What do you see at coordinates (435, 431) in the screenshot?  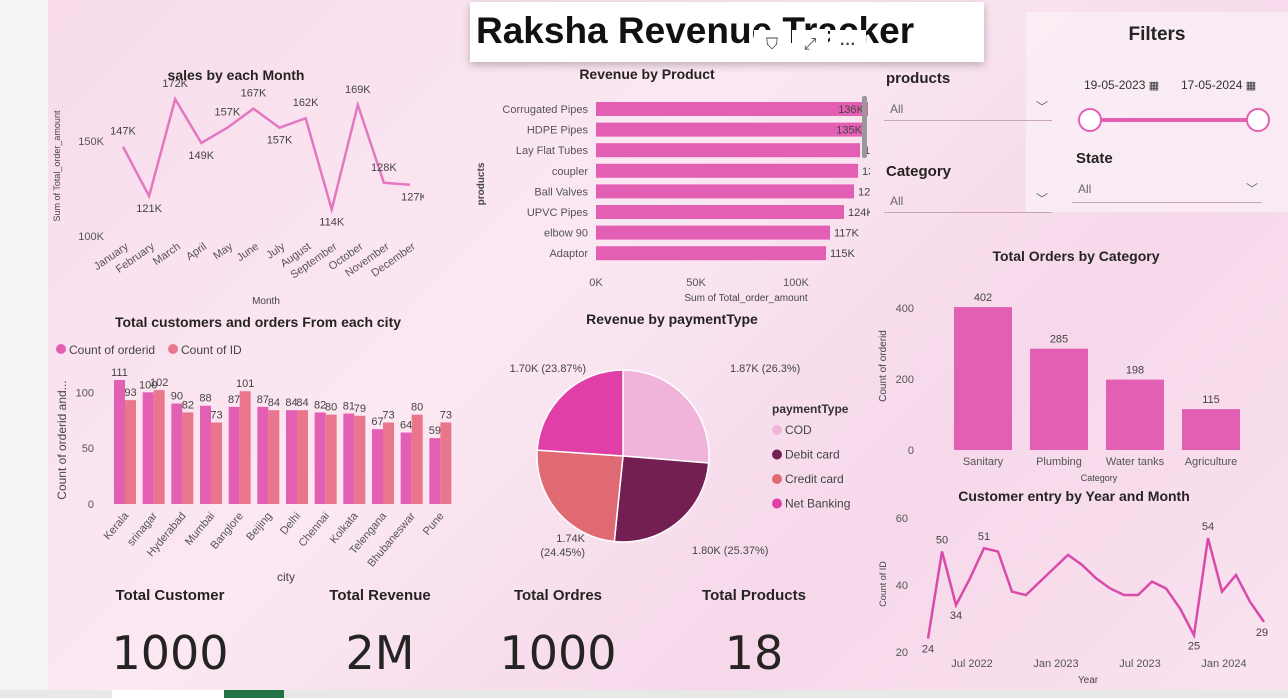 I see `data-label: 59` at bounding box center [435, 431].